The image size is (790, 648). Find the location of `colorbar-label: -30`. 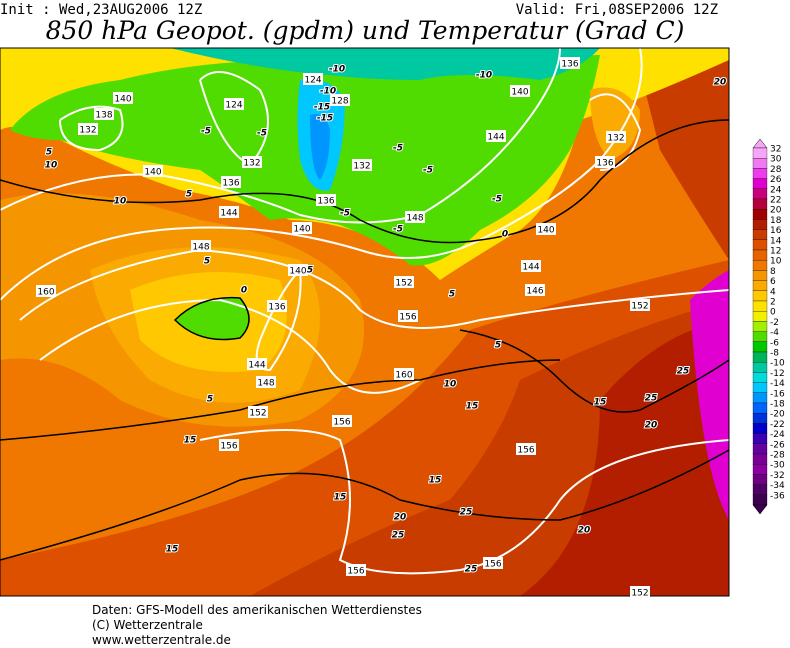

colorbar-label: -30 is located at coordinates (777, 466).